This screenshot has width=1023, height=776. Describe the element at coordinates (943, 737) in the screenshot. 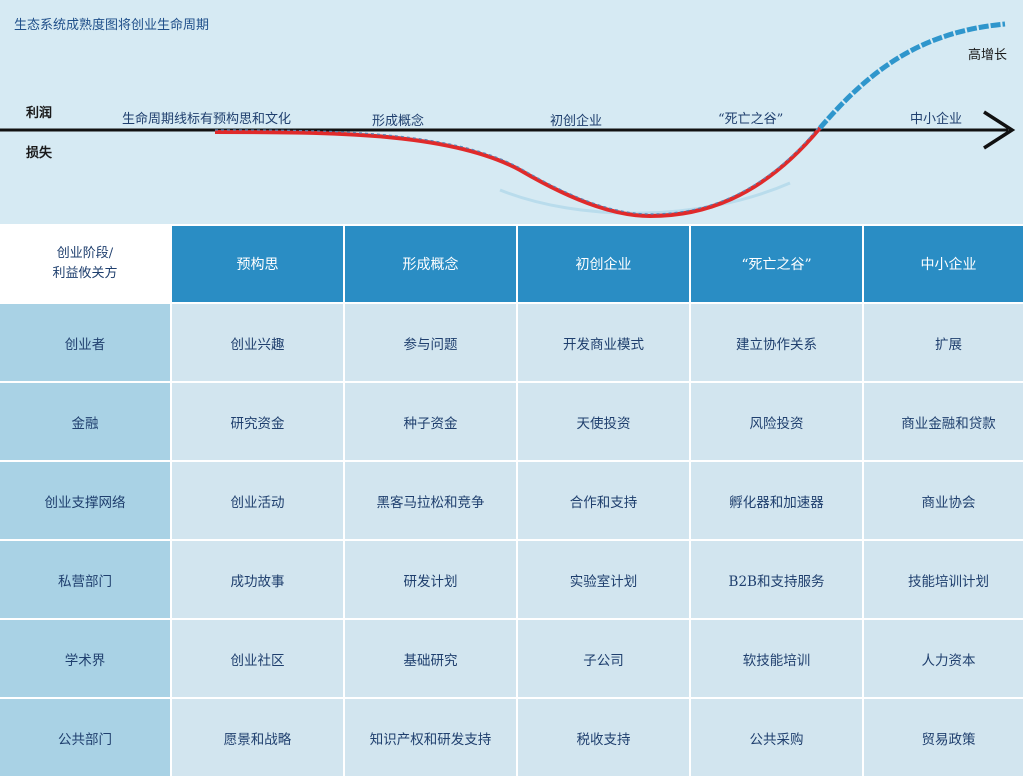

I see `table-cell: 贸易政策` at that location.